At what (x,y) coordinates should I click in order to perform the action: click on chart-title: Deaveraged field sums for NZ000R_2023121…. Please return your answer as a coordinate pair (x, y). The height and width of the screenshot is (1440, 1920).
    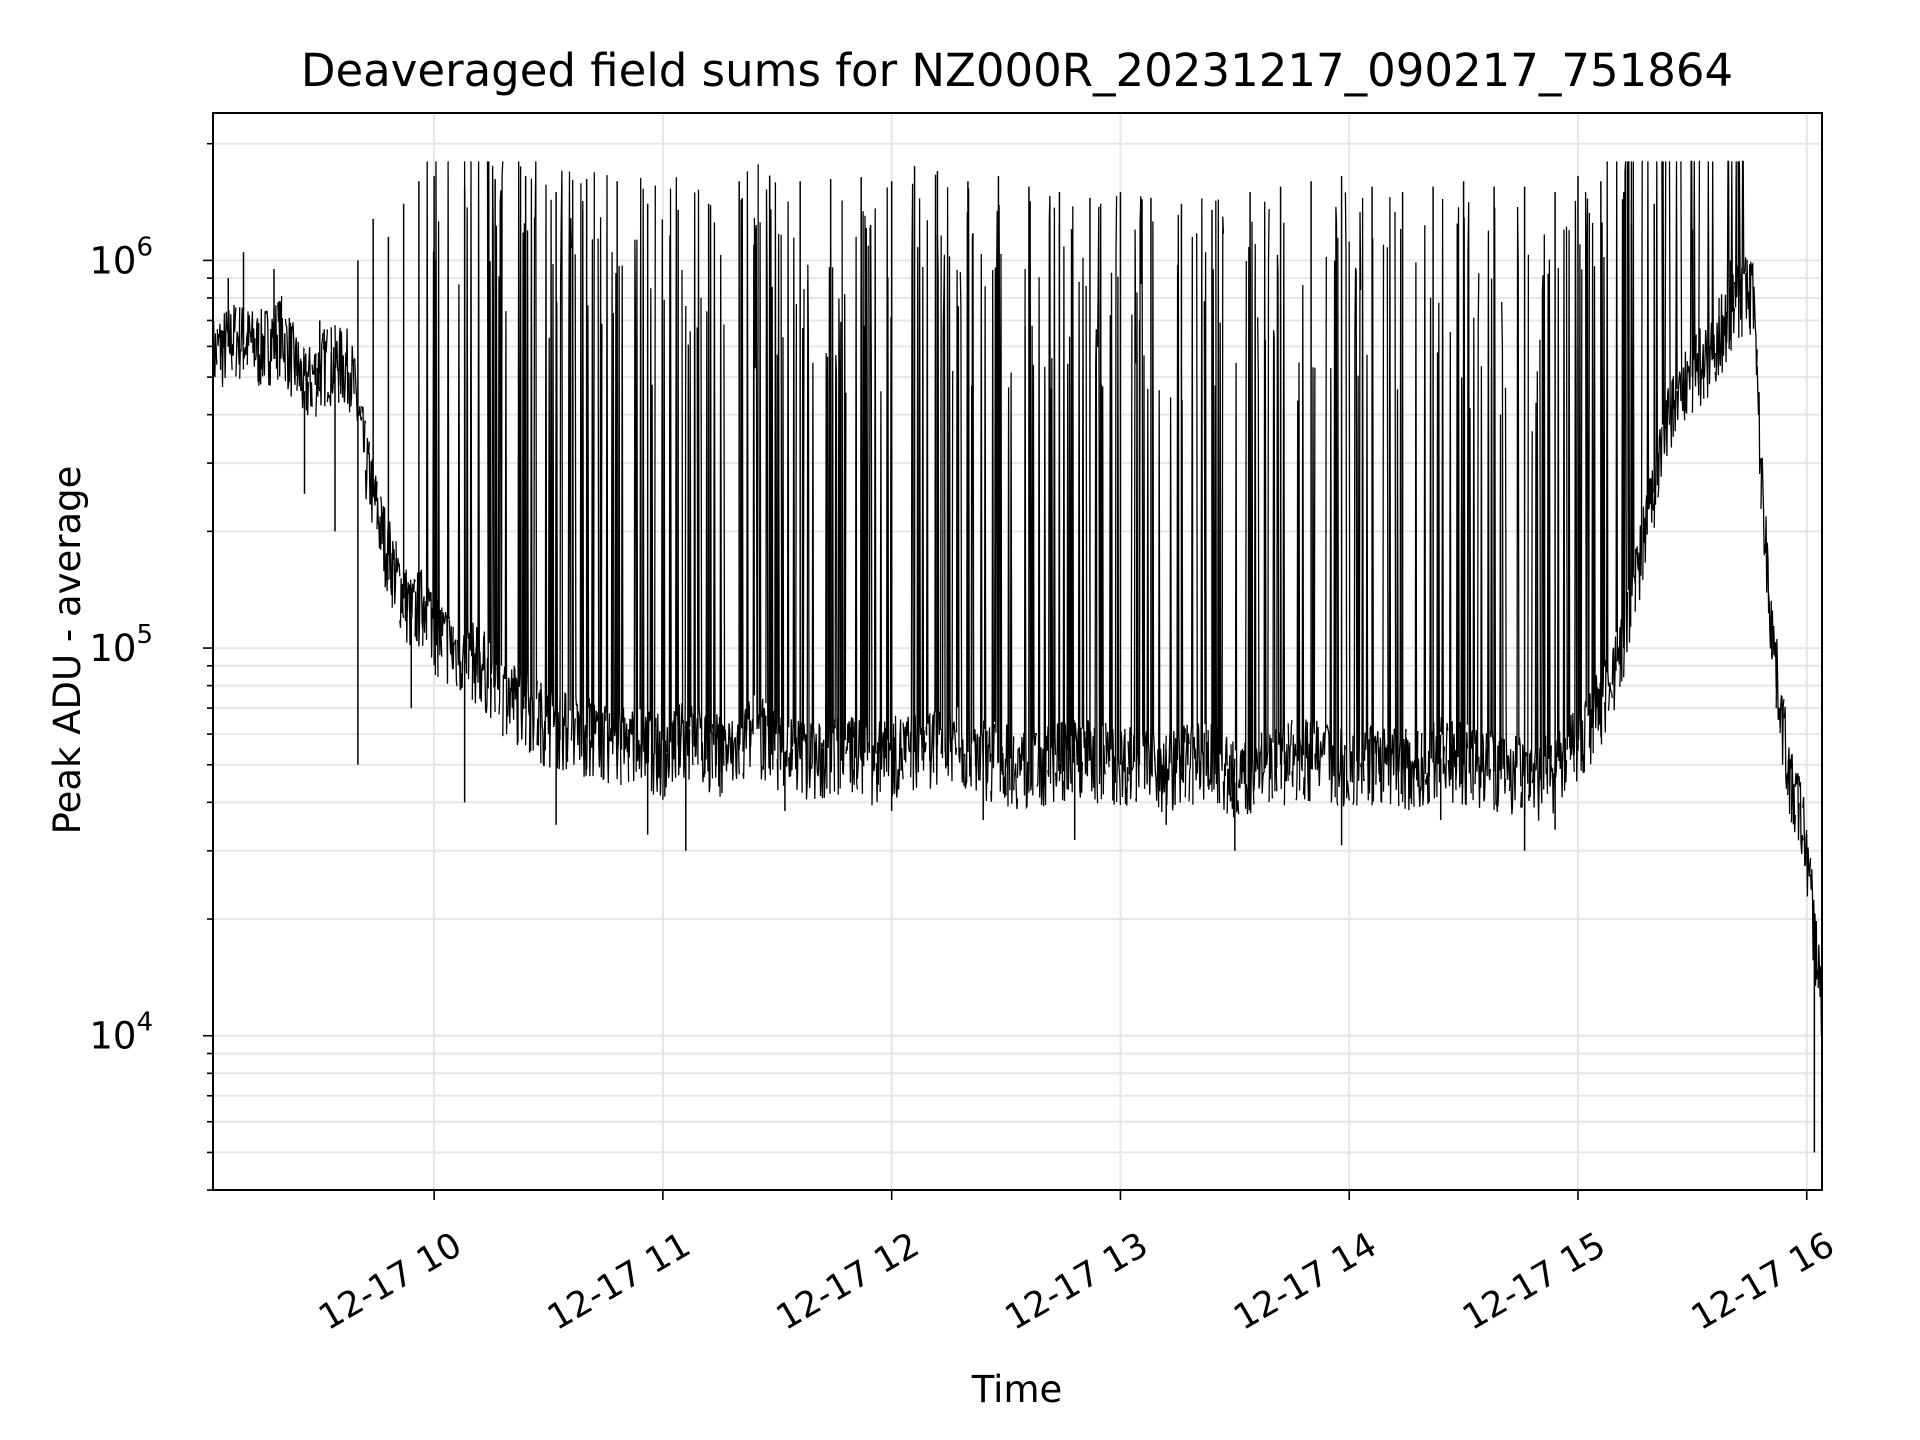
    Looking at the image, I should click on (1017, 70).